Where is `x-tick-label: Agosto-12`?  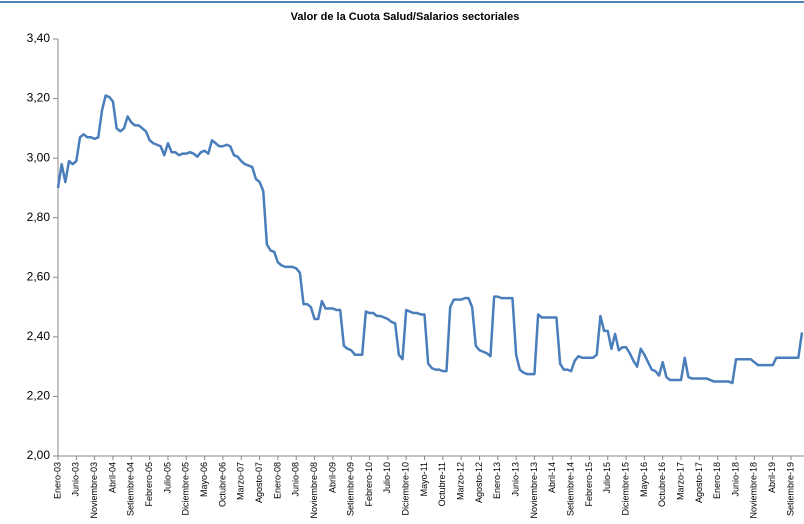
x-tick-label: Agosto-12 is located at coordinates (479, 482).